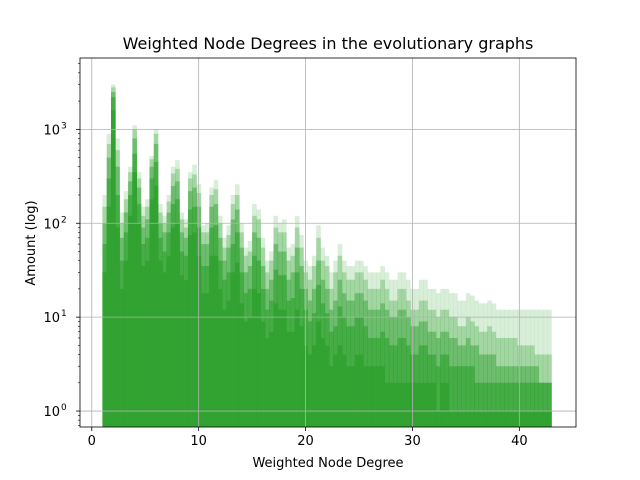  What do you see at coordinates (412, 441) in the screenshot?
I see `x-tick-label: 30` at bounding box center [412, 441].